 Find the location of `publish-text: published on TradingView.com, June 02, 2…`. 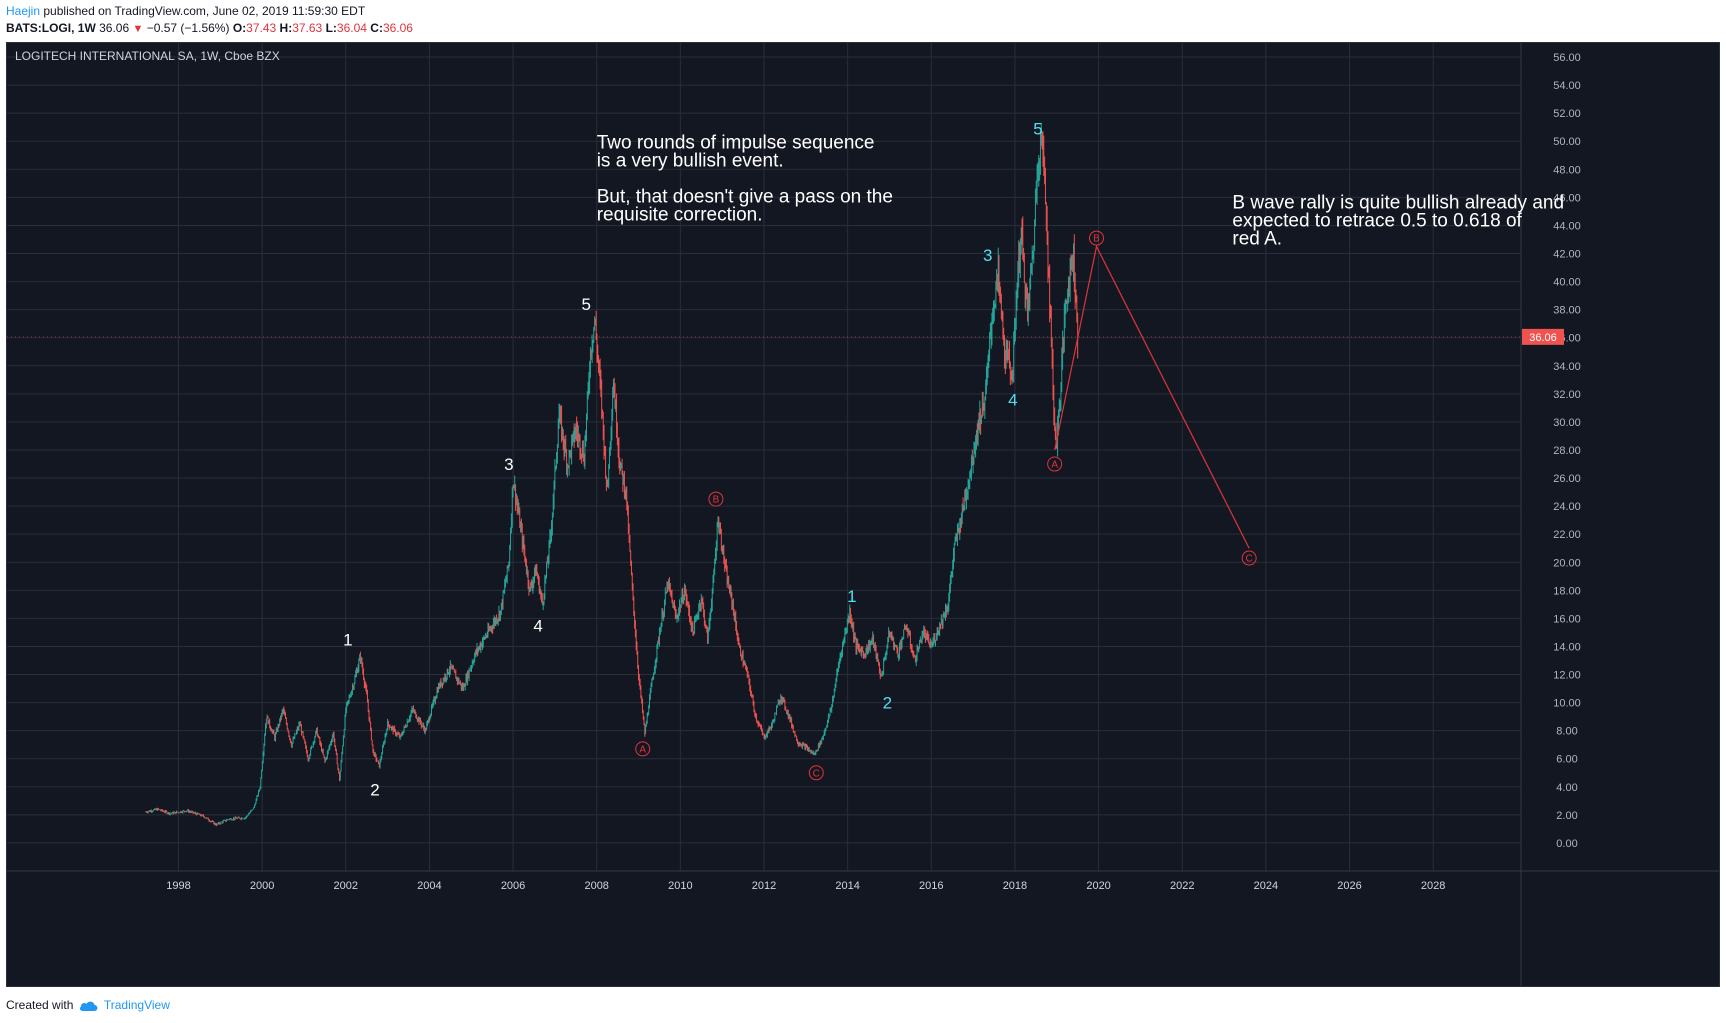

publish-text: published on TradingView.com, June 02, 2… is located at coordinates (204, 11).